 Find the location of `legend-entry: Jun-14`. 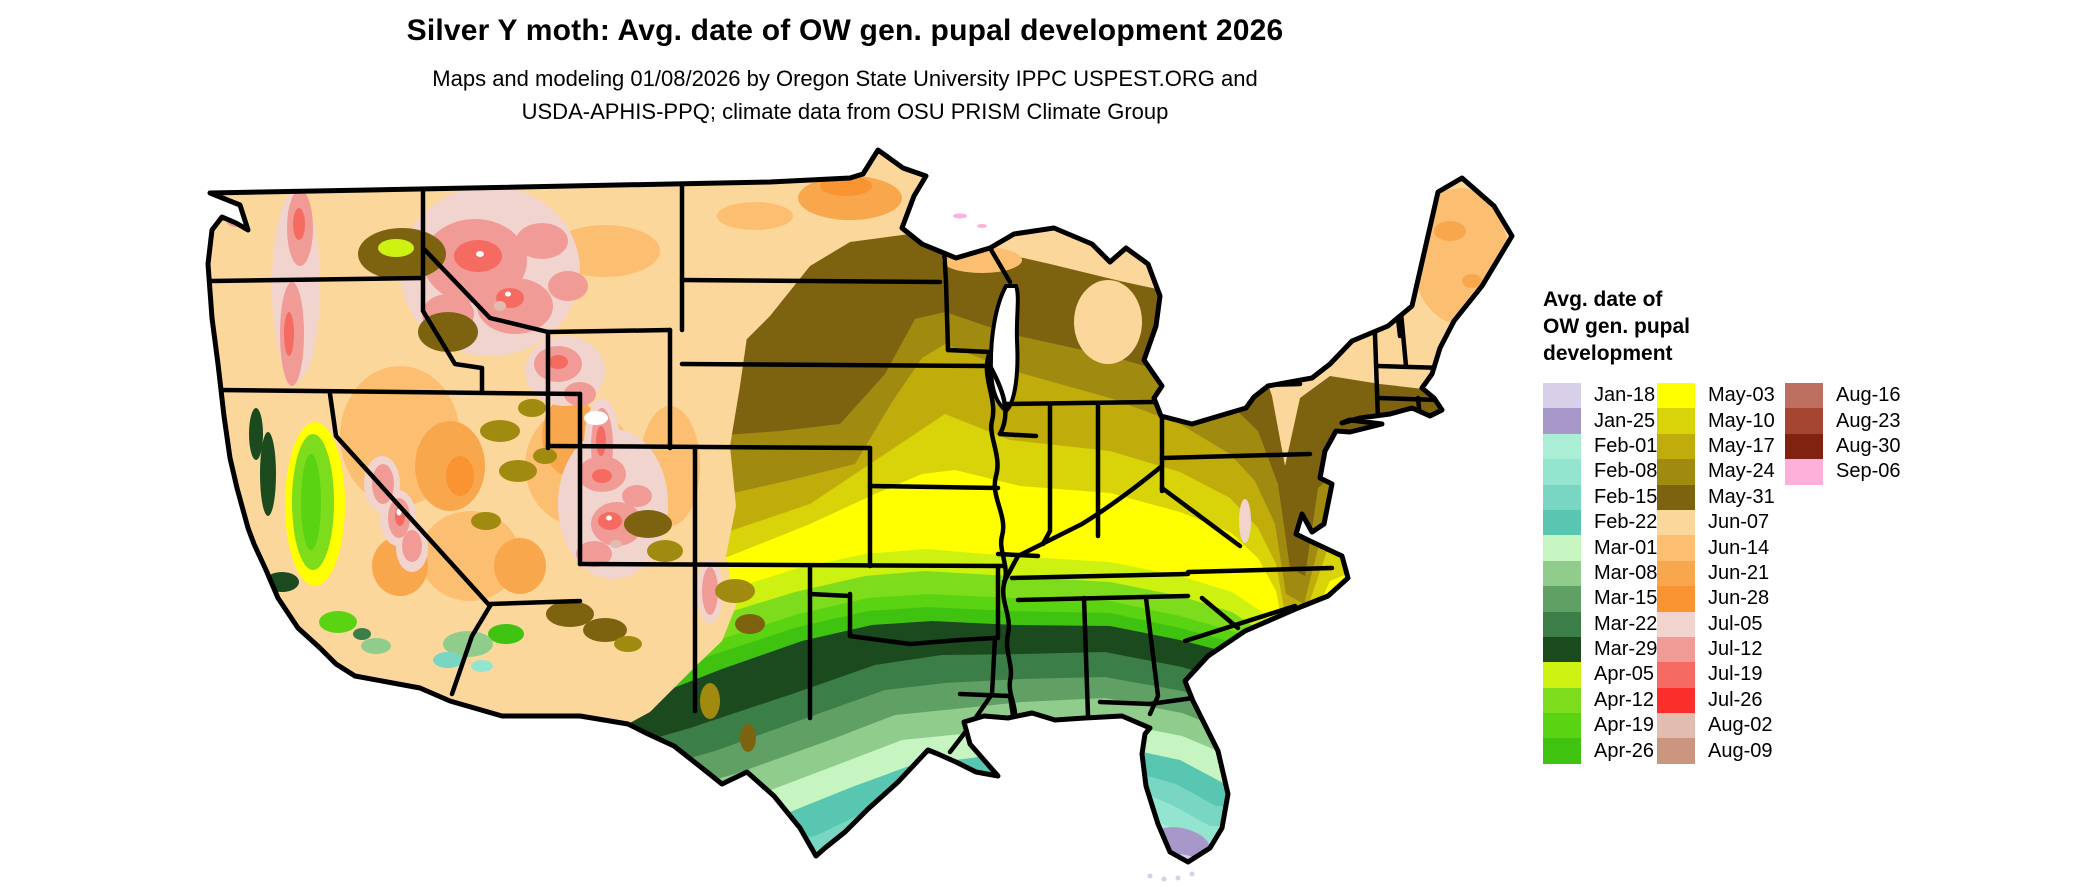

legend-entry: Jun-14 is located at coordinates (1716, 548).